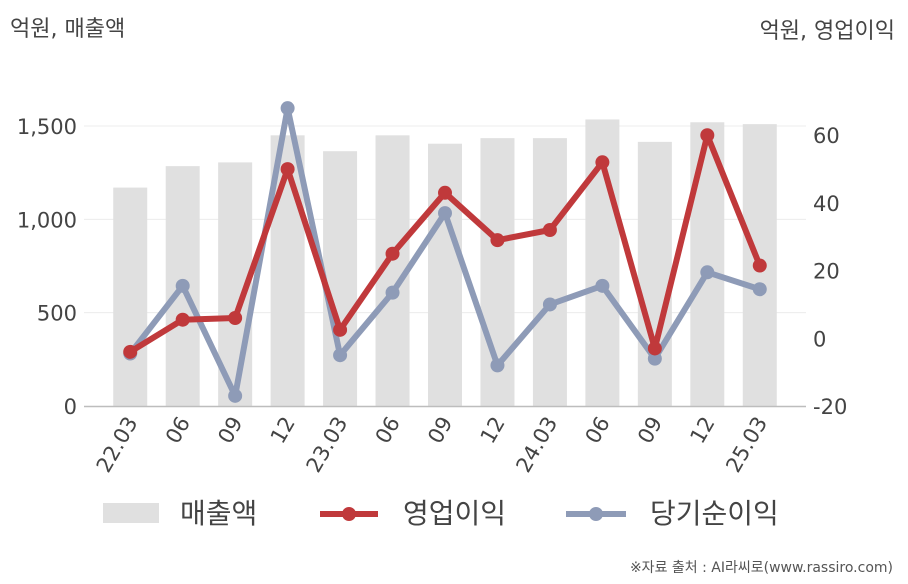 This screenshot has height=584, width=908. I want to click on left-tick-label: 1,500, so click(47, 127).